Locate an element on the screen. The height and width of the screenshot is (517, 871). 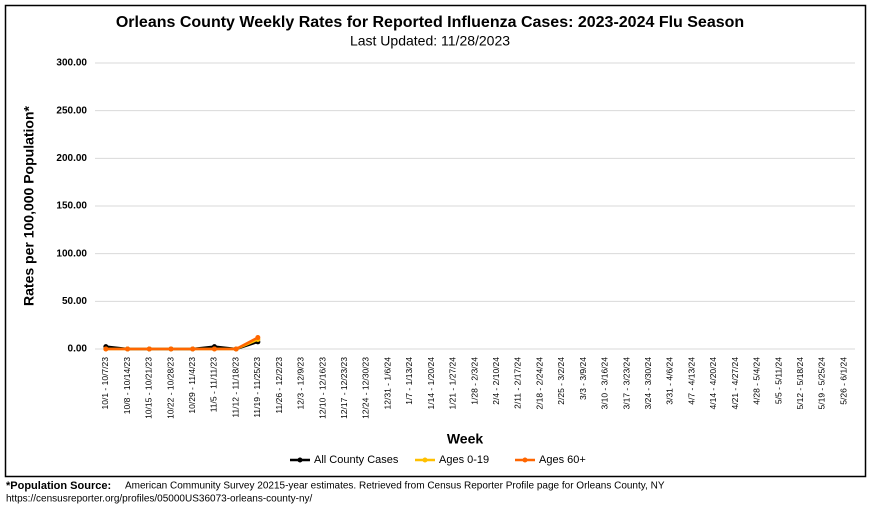
x-tick-label: 10/8 - 10/14/23 is located at coordinates (127, 385).